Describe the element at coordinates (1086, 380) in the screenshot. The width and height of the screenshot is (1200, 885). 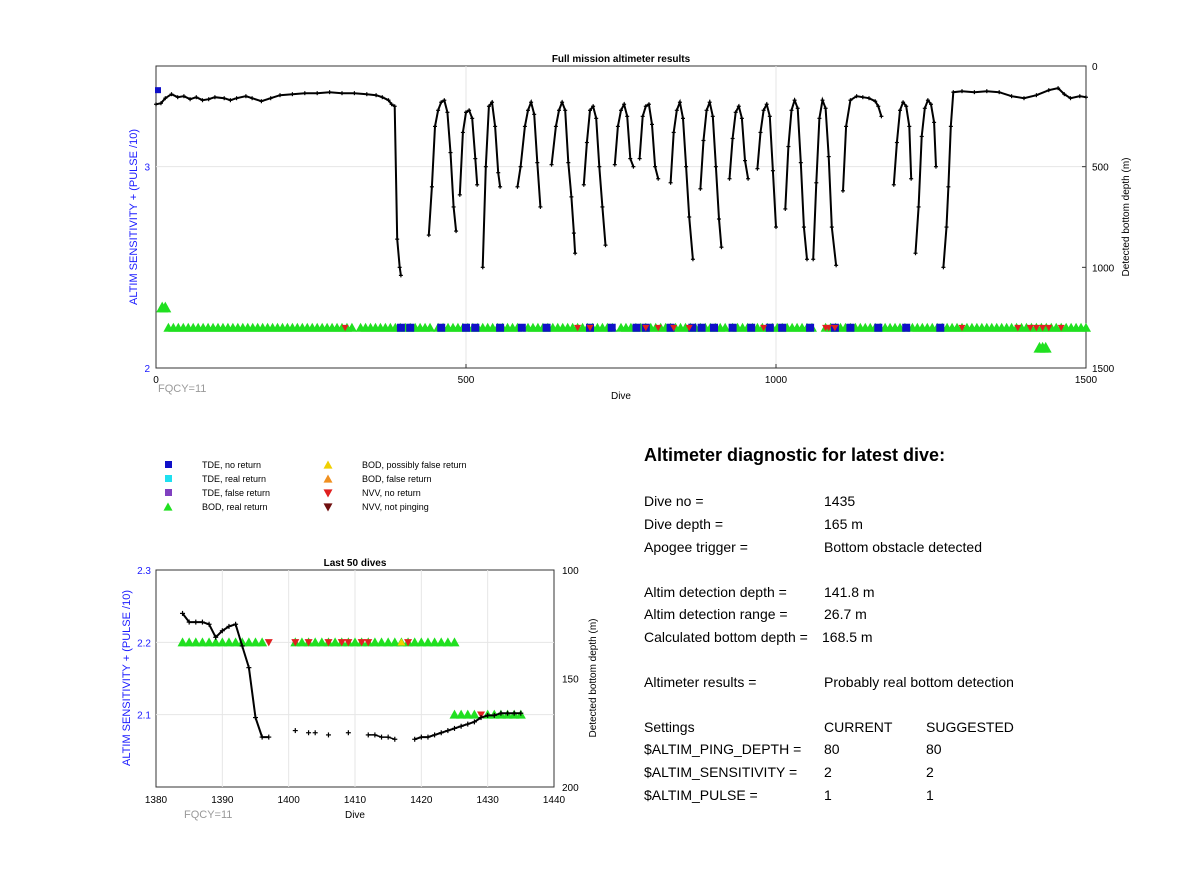
I see `top-x-tick-label: 1500` at that location.